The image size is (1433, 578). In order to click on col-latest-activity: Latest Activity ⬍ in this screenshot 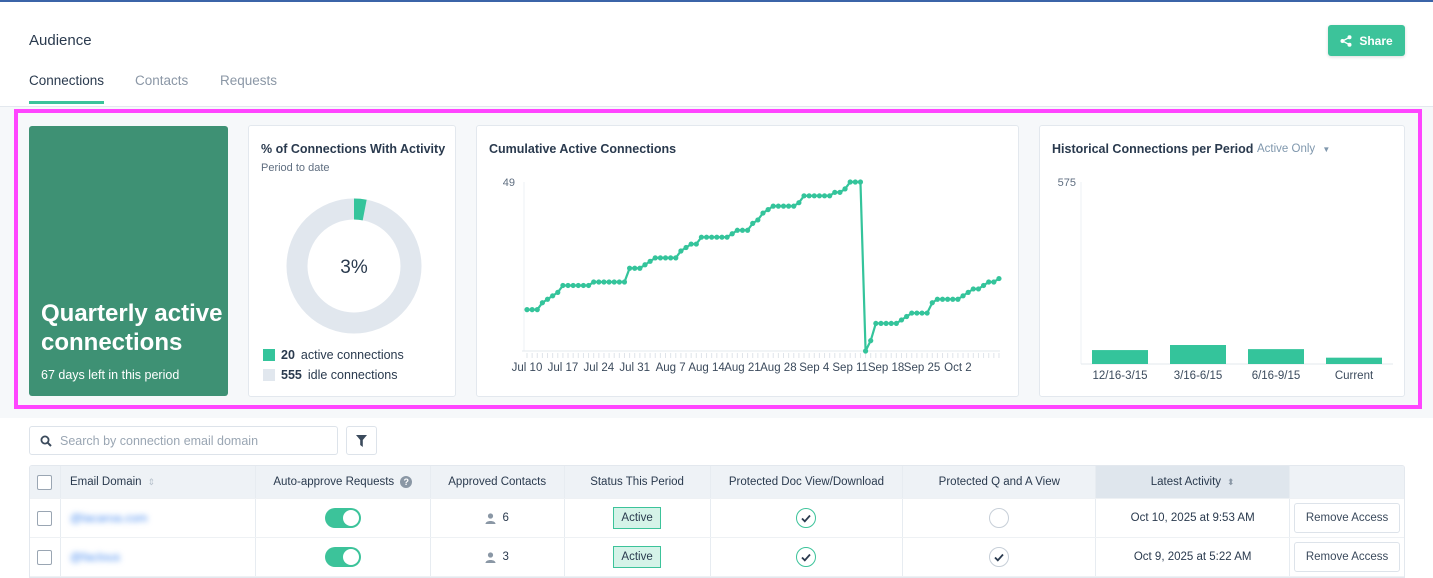, I will do `click(1193, 482)`.